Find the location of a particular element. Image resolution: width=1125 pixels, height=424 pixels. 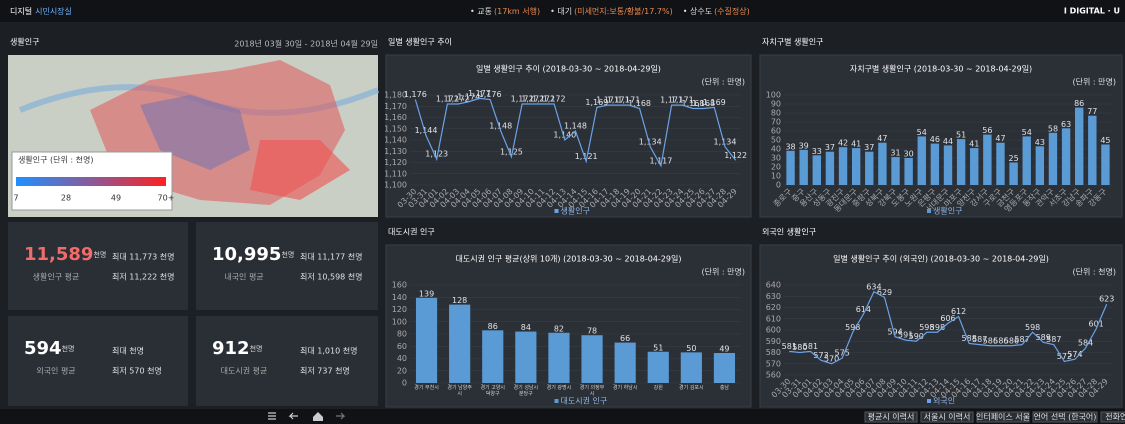

value-label: 139 is located at coordinates (426, 293).